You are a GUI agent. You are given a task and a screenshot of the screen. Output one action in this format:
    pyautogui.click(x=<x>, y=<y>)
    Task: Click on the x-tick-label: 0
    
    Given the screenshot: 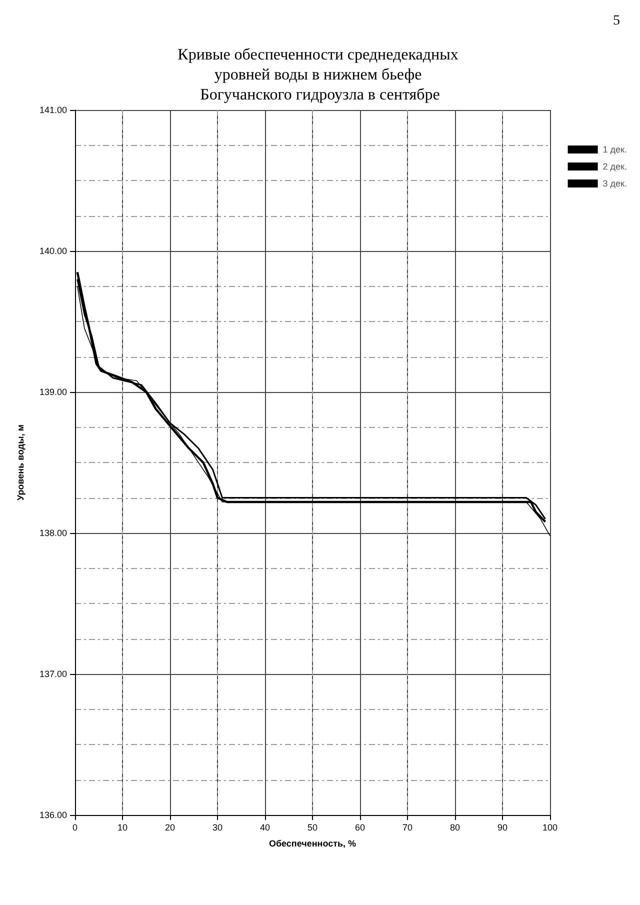 What is the action you would take?
    pyautogui.click(x=75, y=827)
    